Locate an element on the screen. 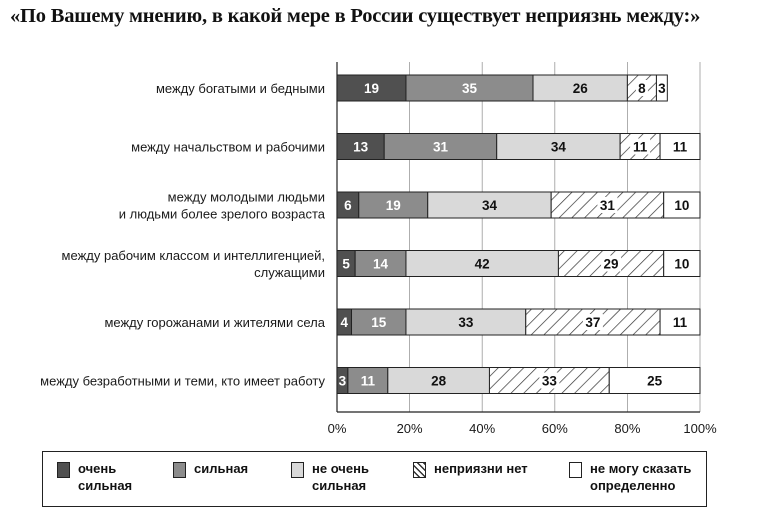  legend-item: не очень сильная is located at coordinates (330, 477).